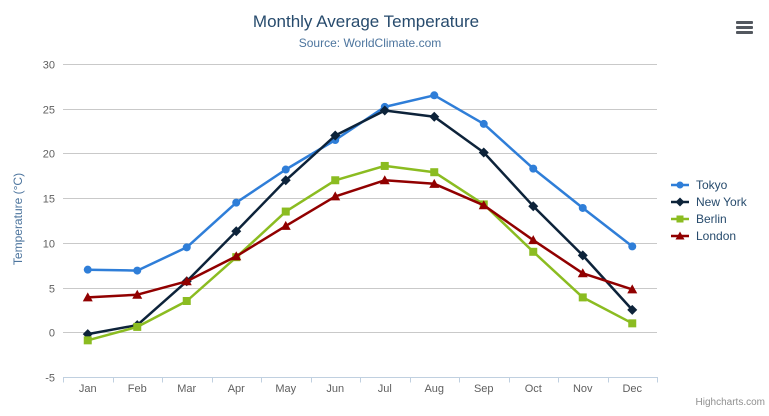 This screenshot has height=416, width=769. What do you see at coordinates (137, 270) in the screenshot?
I see `data-point-tokyo-feb` at bounding box center [137, 270].